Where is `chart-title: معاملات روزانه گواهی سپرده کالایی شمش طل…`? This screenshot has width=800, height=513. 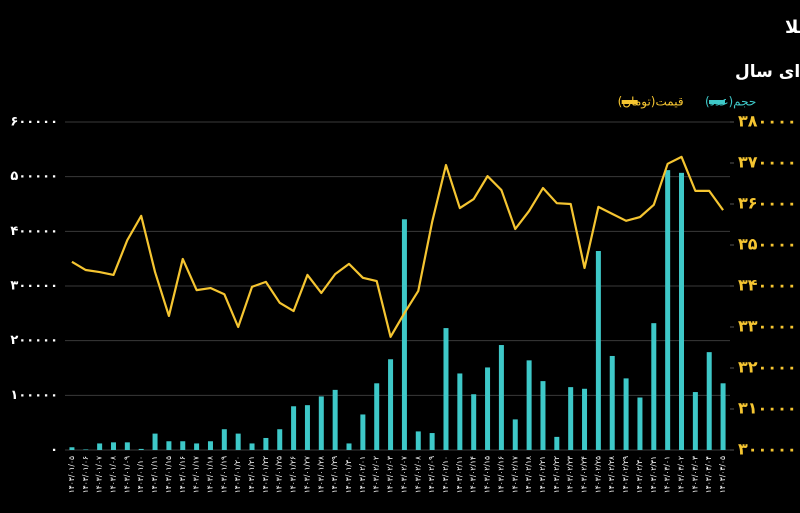
chart-title: معاملات روزانه گواهی سپرده کالایی شمش طل… is located at coordinates (792, 27).